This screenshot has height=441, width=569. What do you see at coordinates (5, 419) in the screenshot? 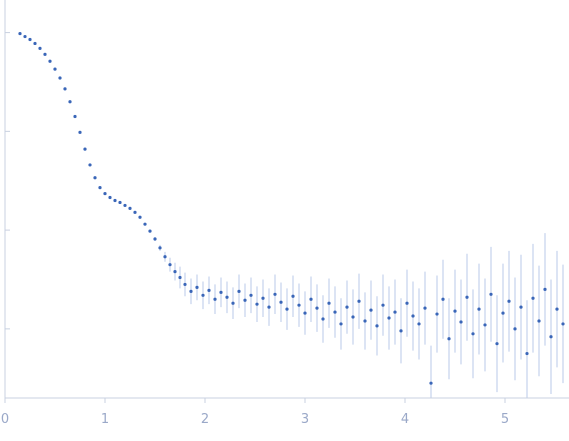
I see `x-tick-label: 0` at bounding box center [5, 419].